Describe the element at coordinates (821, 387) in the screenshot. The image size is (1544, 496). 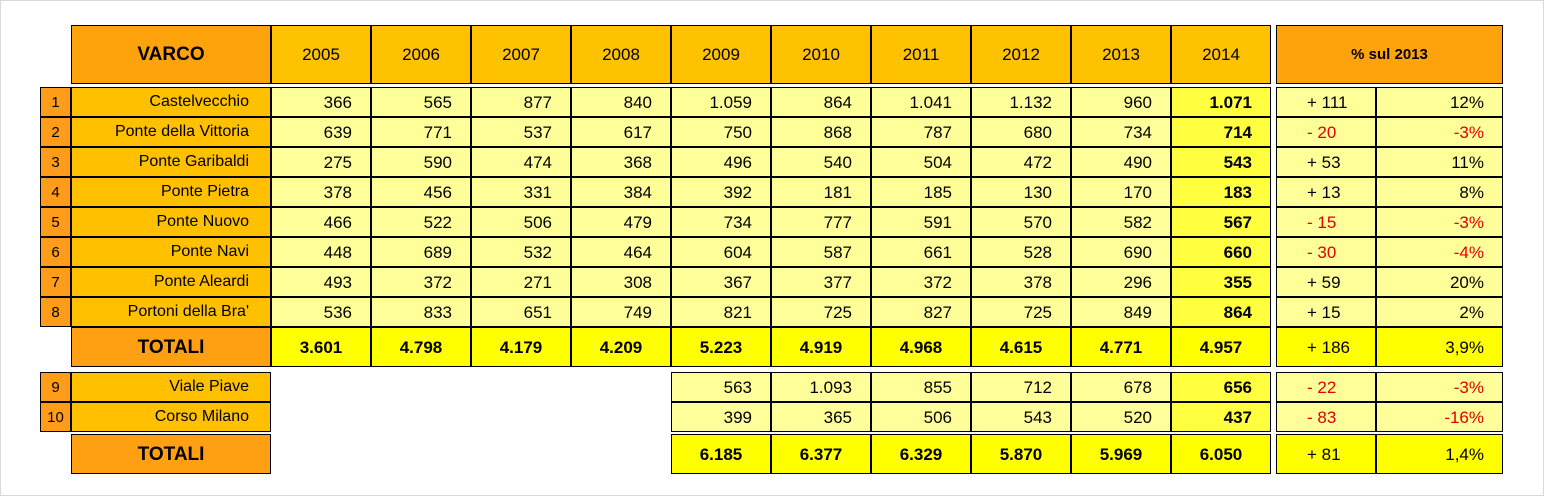
I see `table-cell: 1.093` at that location.